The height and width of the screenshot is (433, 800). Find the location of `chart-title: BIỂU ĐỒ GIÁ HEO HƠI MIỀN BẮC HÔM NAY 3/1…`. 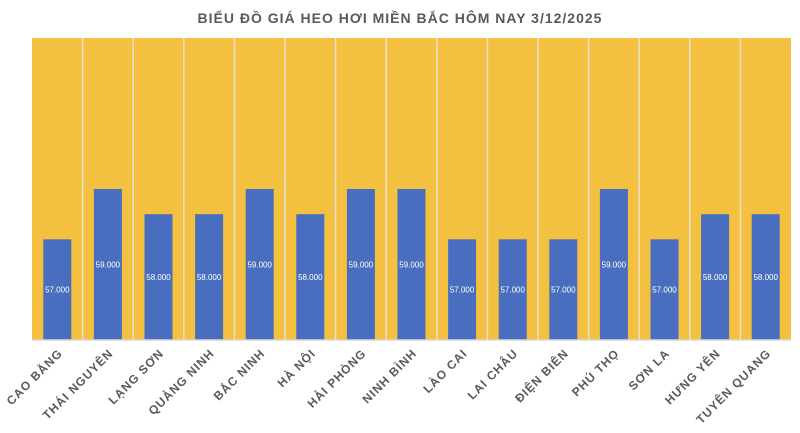

chart-title: BIỂU ĐỒ GIÁ HEO HƠI MIỀN BẮC HÔM NAY 3/1… is located at coordinates (400, 18).